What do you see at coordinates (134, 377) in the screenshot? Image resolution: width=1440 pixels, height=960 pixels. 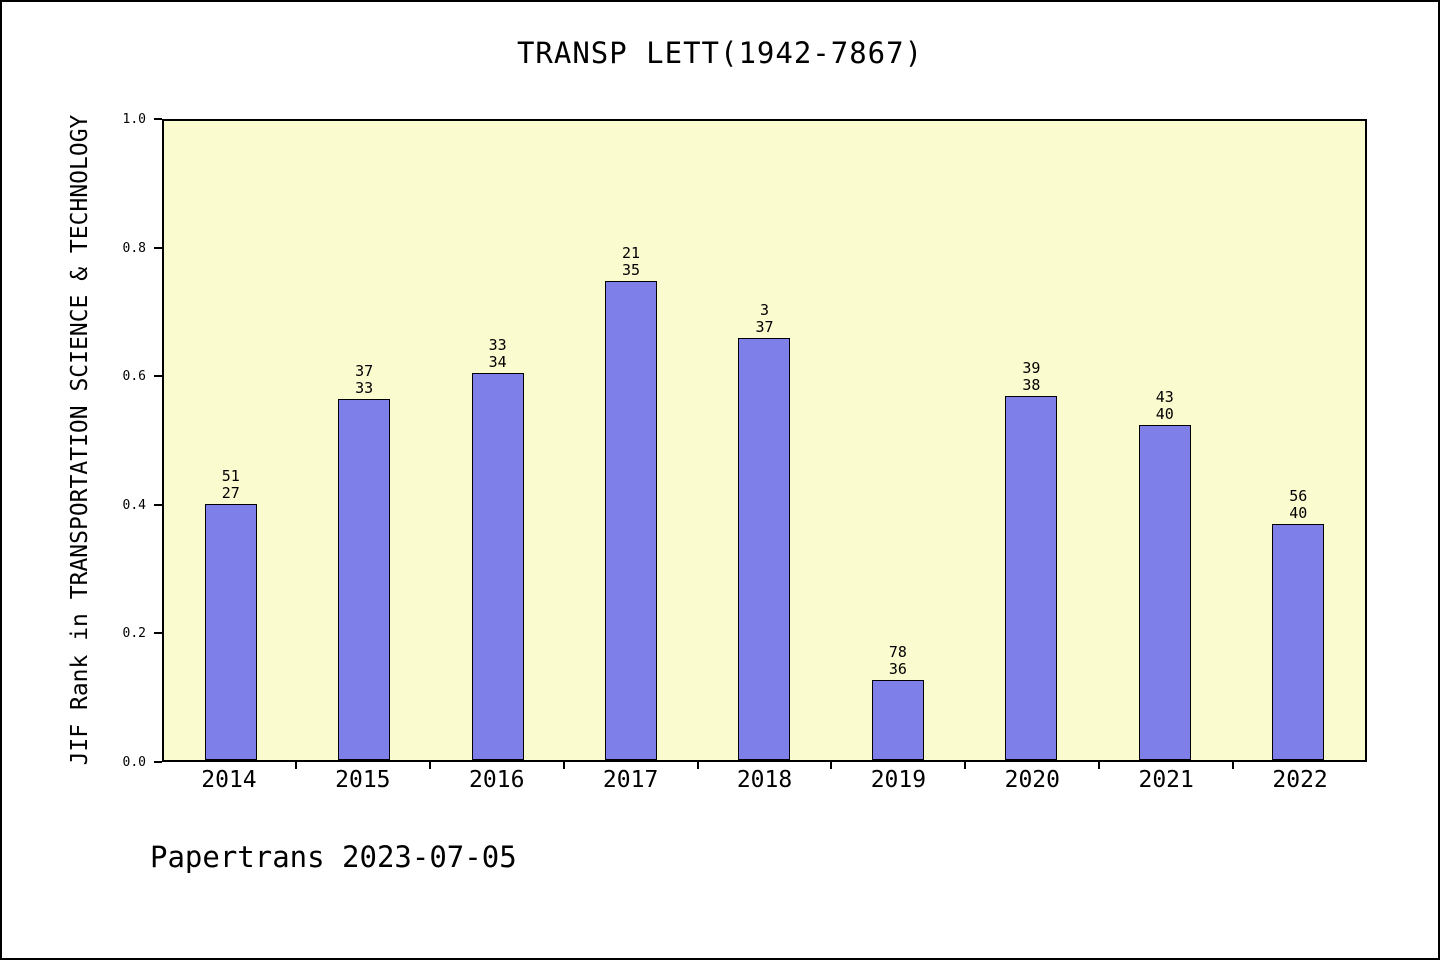 I see `y-tick-label: 0.6` at bounding box center [134, 377].